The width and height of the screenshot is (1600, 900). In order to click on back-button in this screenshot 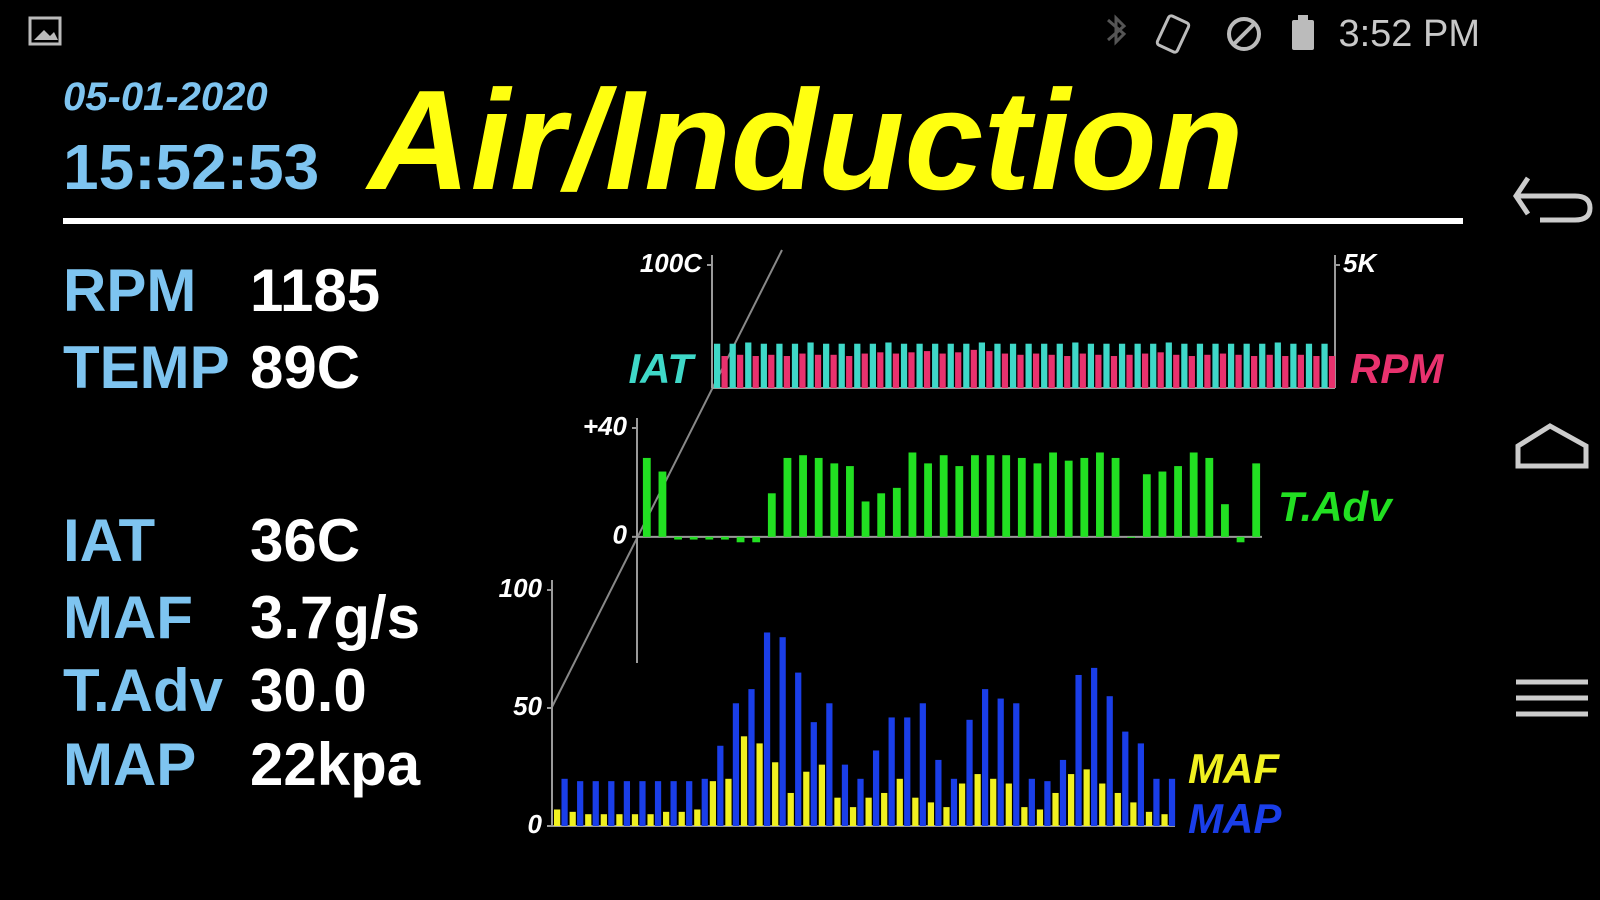, I will do `click(1552, 199)`.